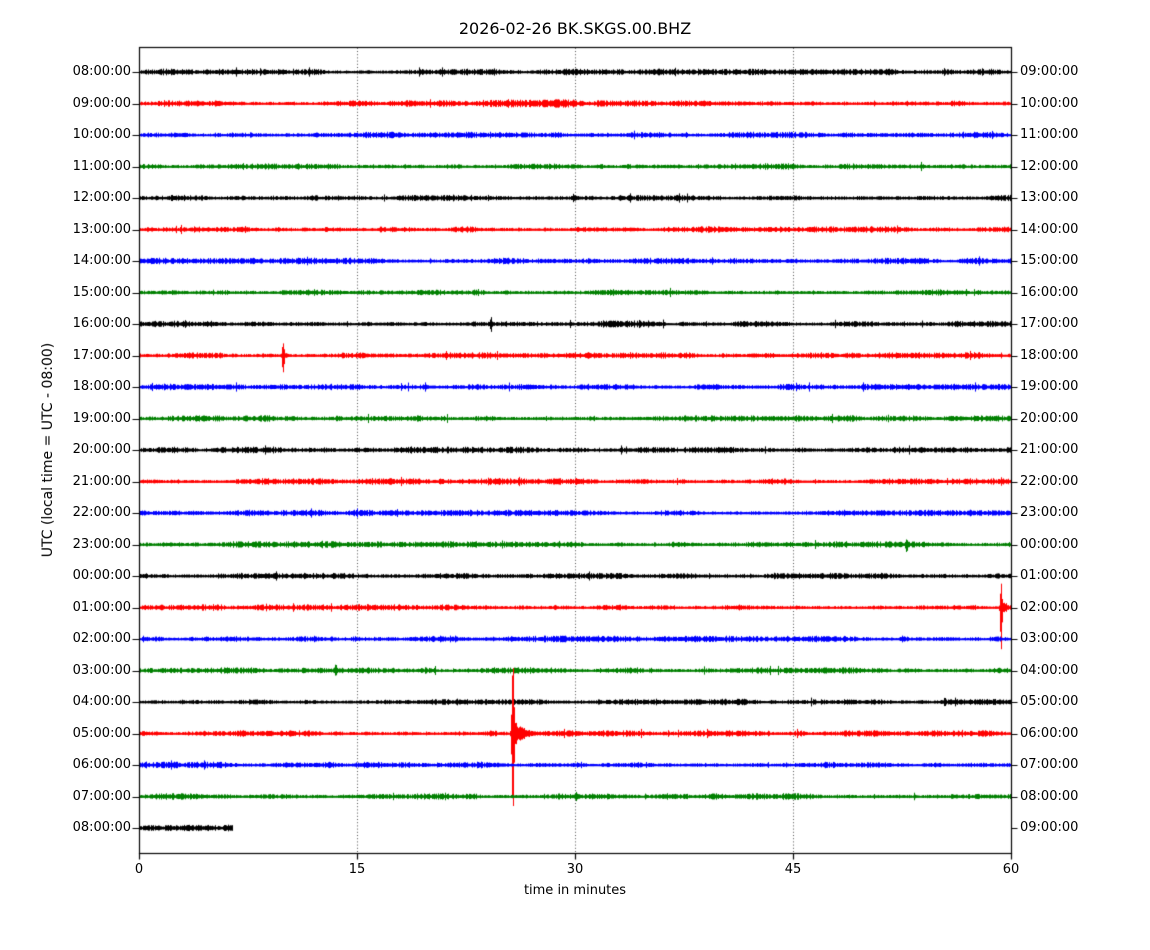 The height and width of the screenshot is (950, 1150). I want to click on right-time-label: 04:00:00, so click(1049, 670).